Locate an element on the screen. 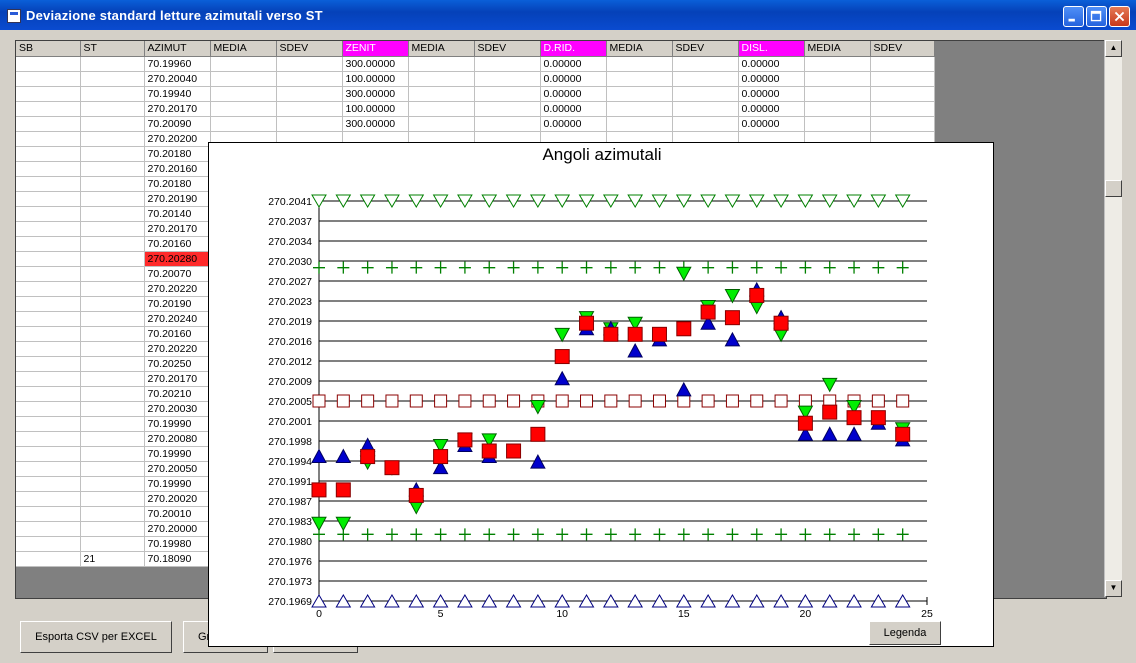  grid-cell: 70.19980 is located at coordinates (177, 544).